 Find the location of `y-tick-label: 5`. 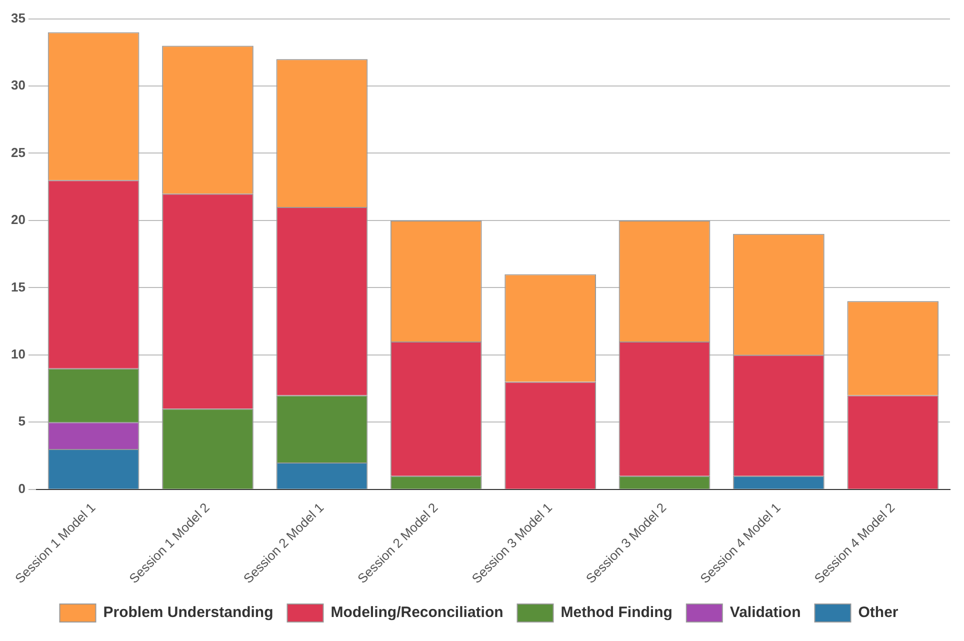

y-tick-label: 5 is located at coordinates (22, 421).